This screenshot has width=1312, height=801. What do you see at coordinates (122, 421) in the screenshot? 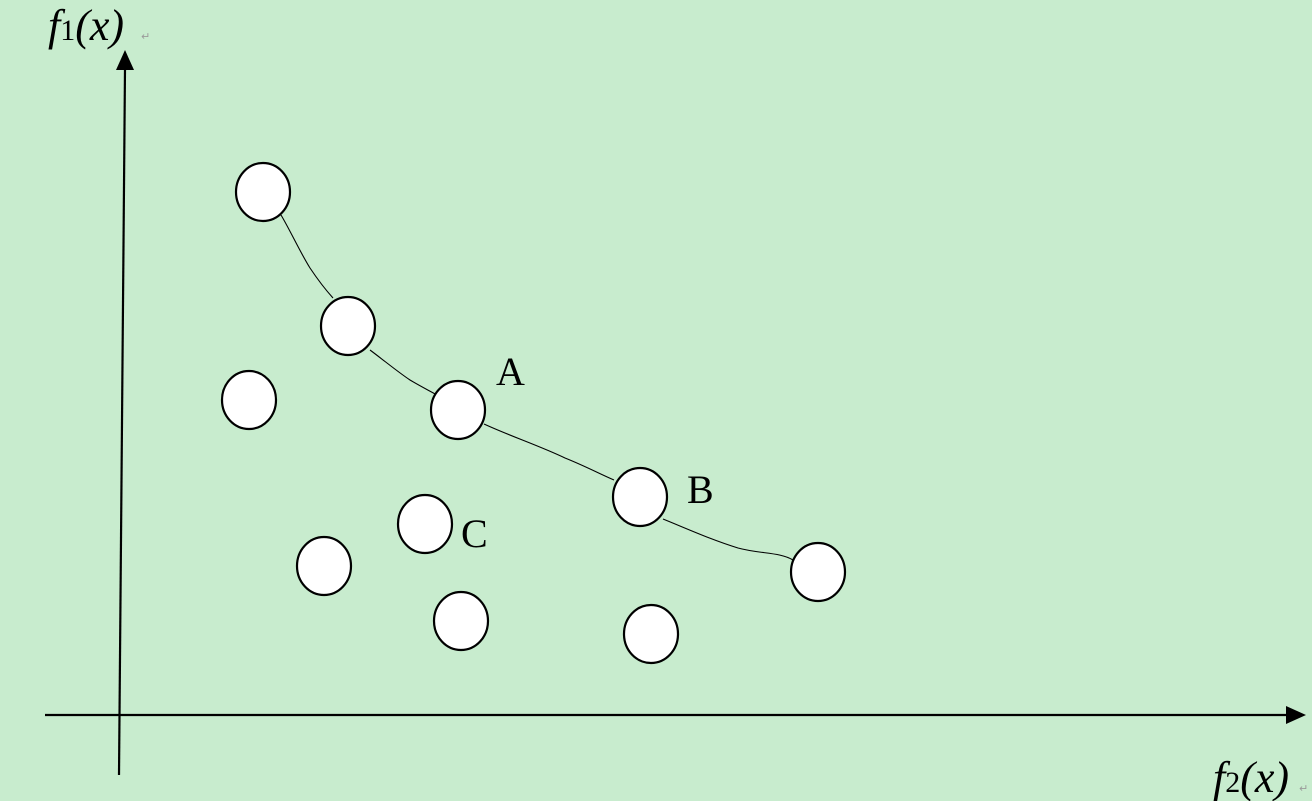
I see `y-axis-line` at bounding box center [122, 421].